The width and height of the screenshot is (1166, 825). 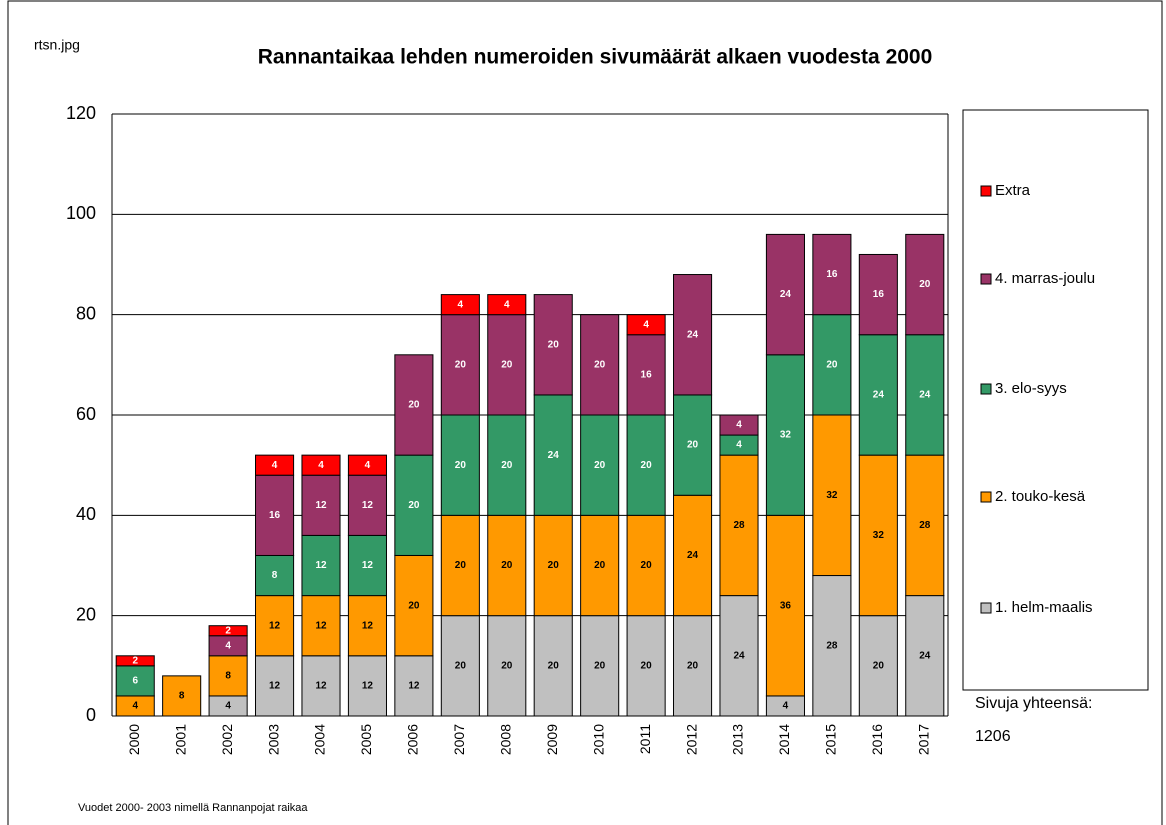 What do you see at coordinates (877, 739) in the screenshot?
I see `x-tick-label: 2016` at bounding box center [877, 739].